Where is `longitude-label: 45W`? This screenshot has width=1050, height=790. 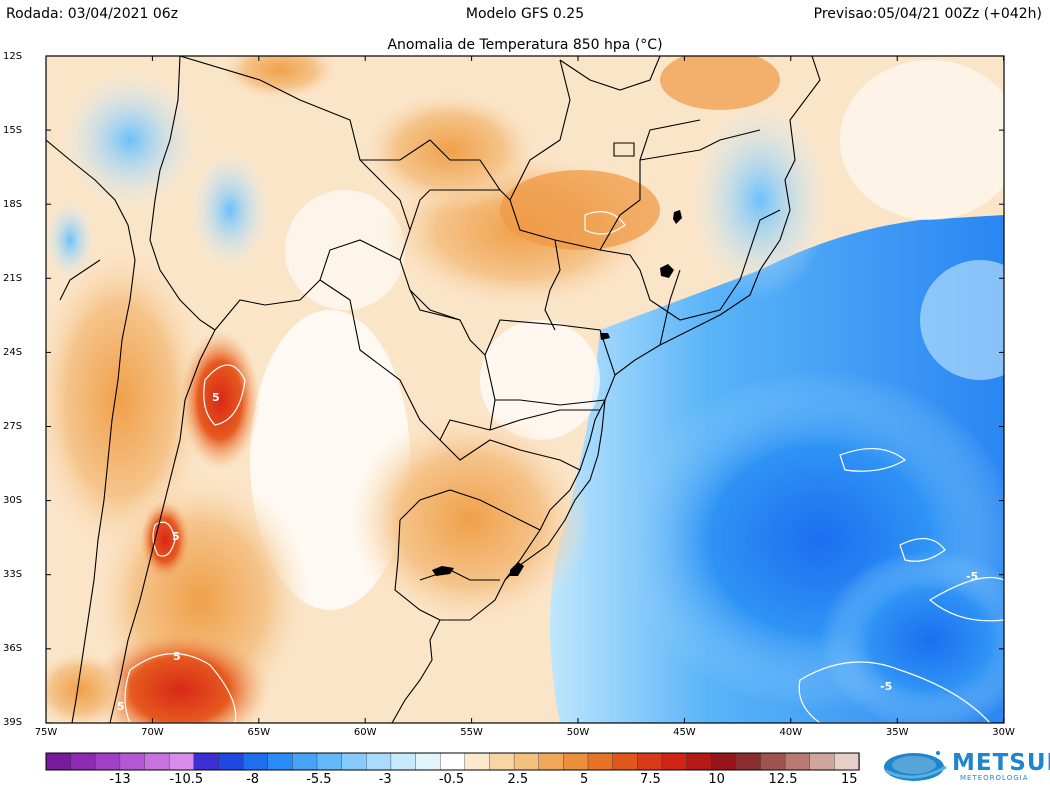
longitude-label: 45W is located at coordinates (684, 732).